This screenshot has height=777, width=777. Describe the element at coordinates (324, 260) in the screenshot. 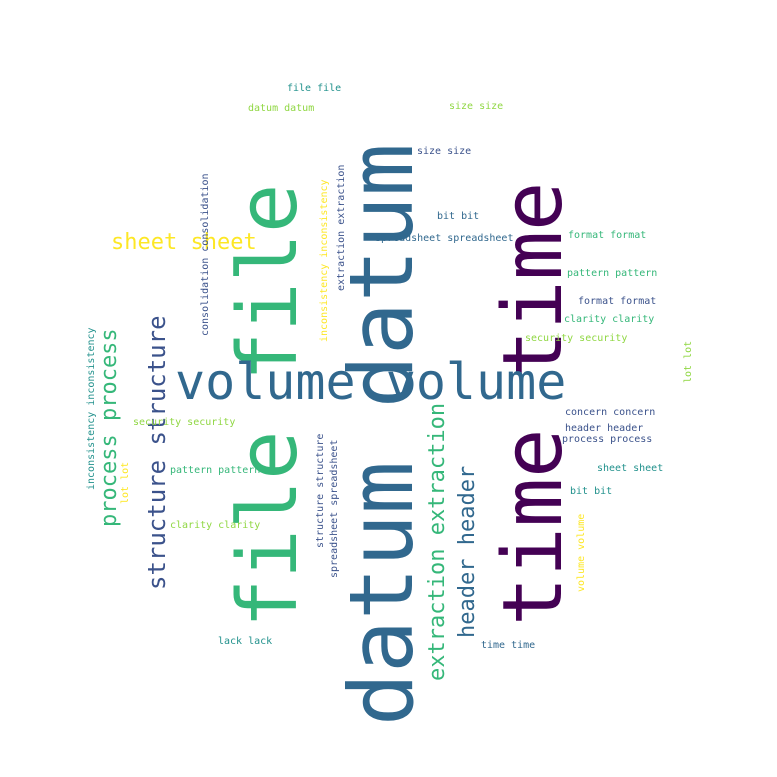

I see `word-inconsistency-inconsistency-1: inconsistency inconsistency` at that location.